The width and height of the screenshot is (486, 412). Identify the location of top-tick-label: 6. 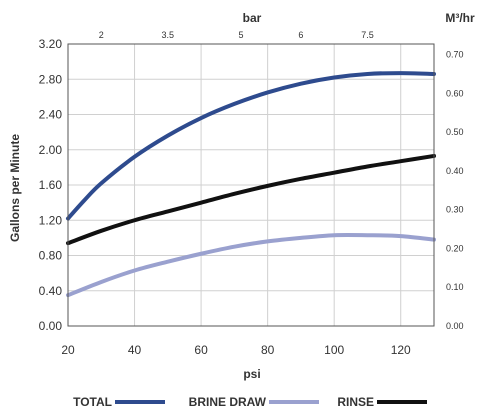
(300, 35).